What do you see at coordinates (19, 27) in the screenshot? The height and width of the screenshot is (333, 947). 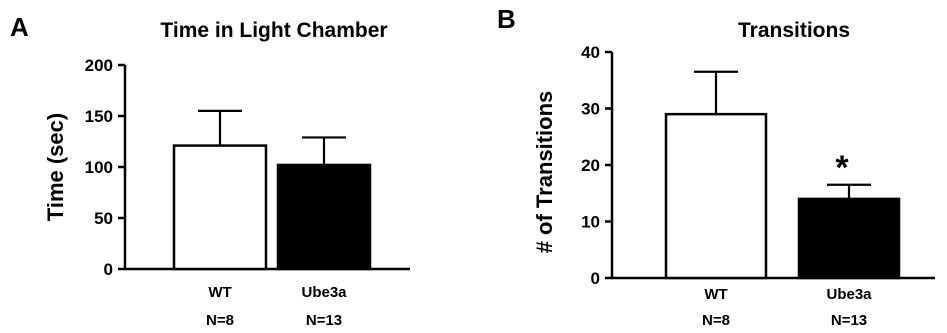 I see `panel-a-letter: A` at bounding box center [19, 27].